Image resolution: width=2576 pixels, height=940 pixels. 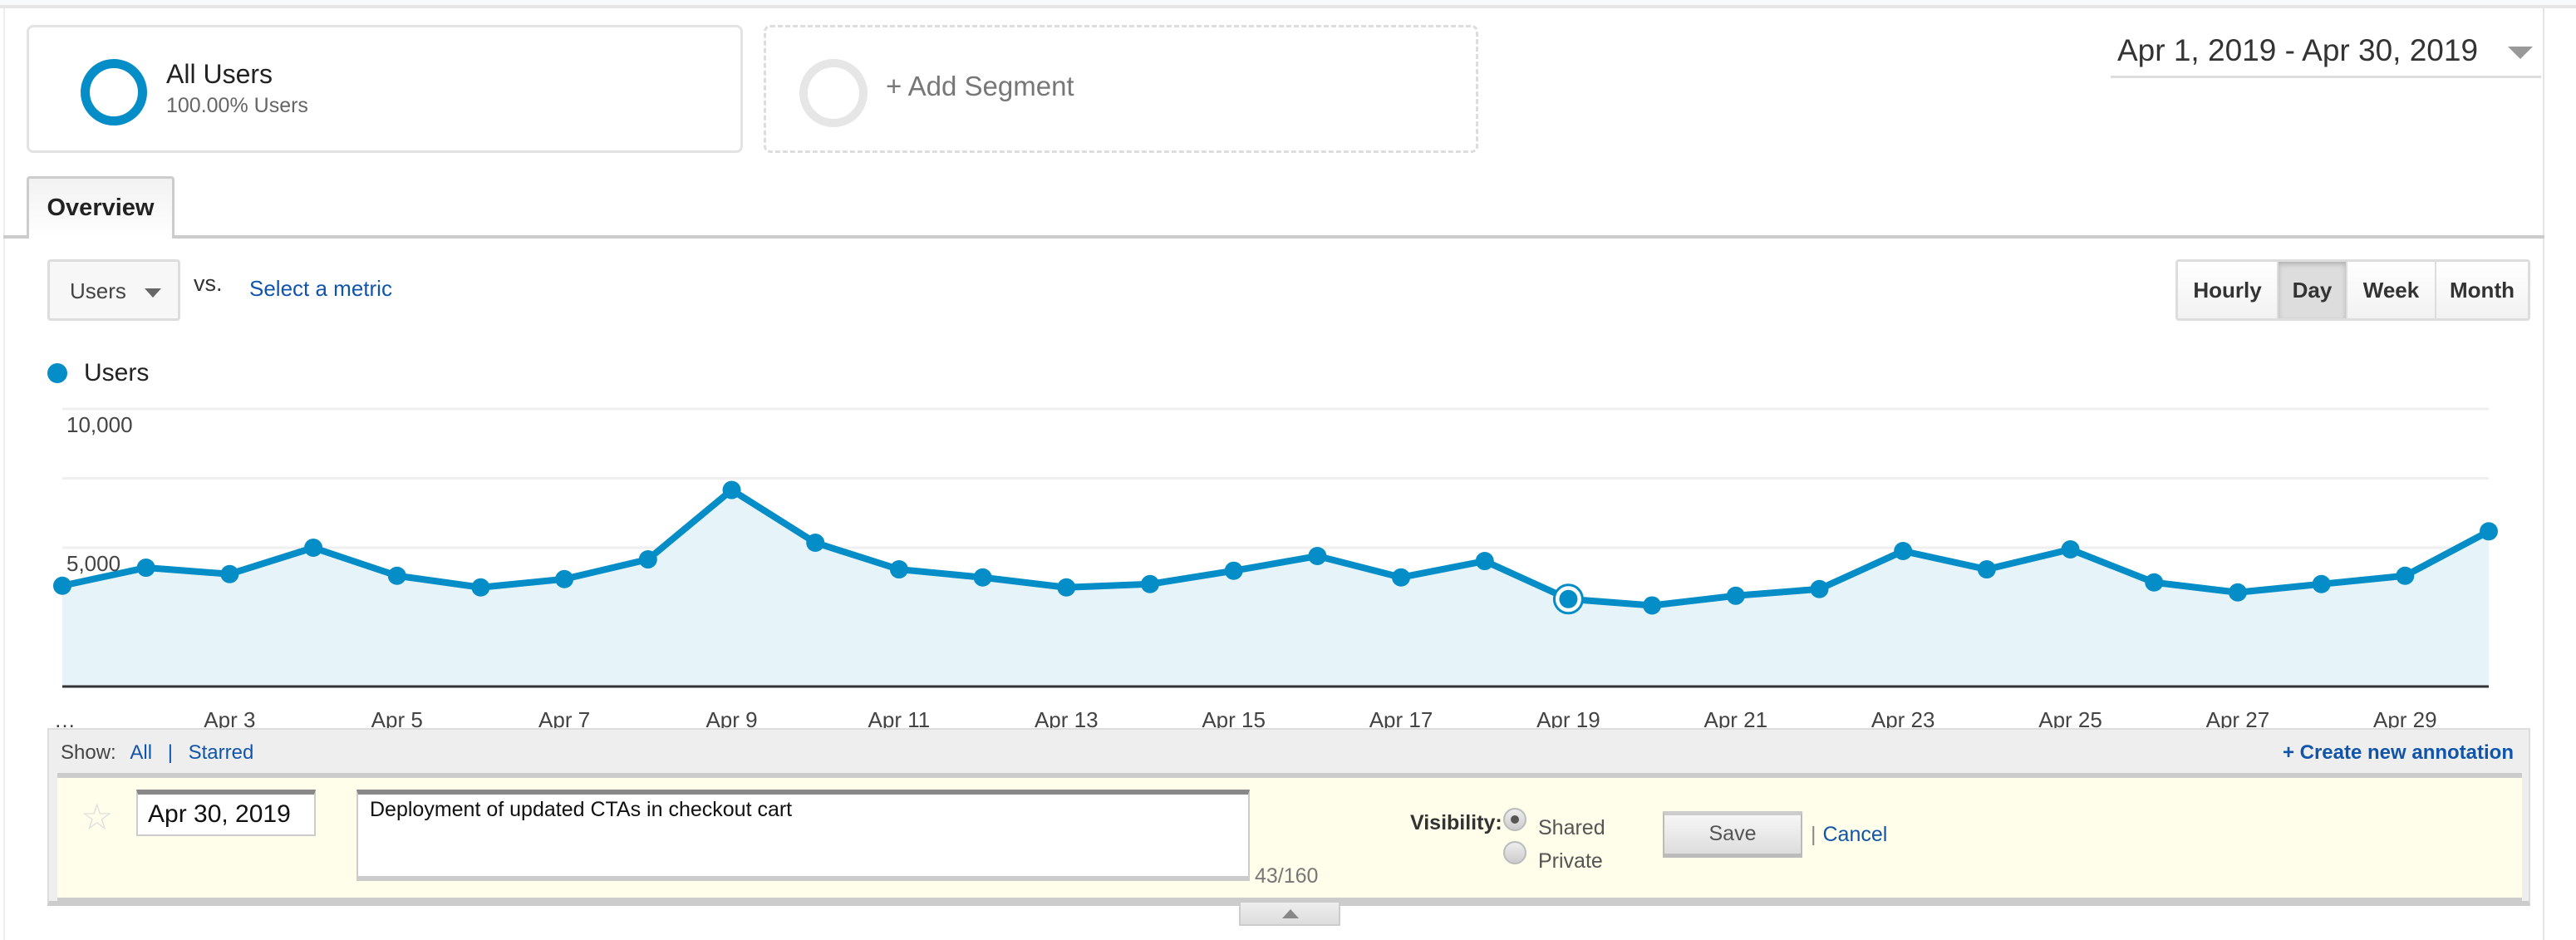 I want to click on save-button: Save, so click(x=1732, y=835).